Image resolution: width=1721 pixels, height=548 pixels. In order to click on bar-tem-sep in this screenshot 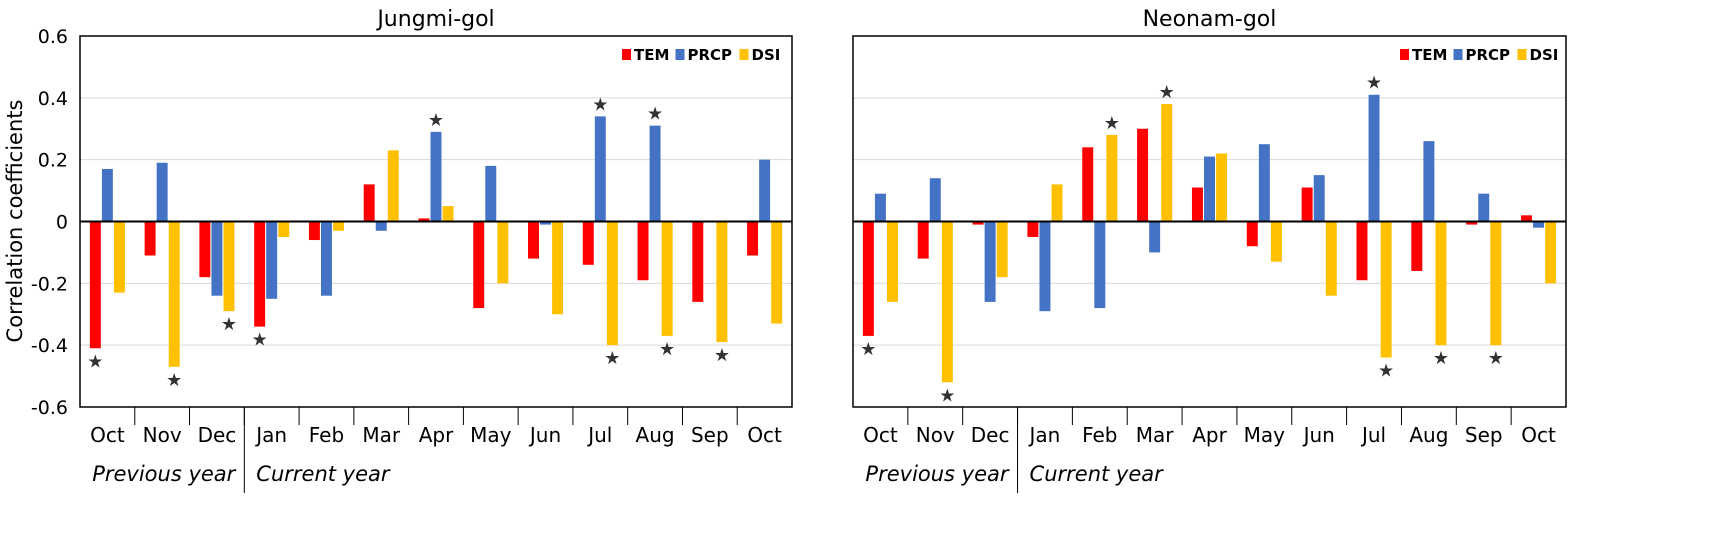, I will do `click(698, 261)`.